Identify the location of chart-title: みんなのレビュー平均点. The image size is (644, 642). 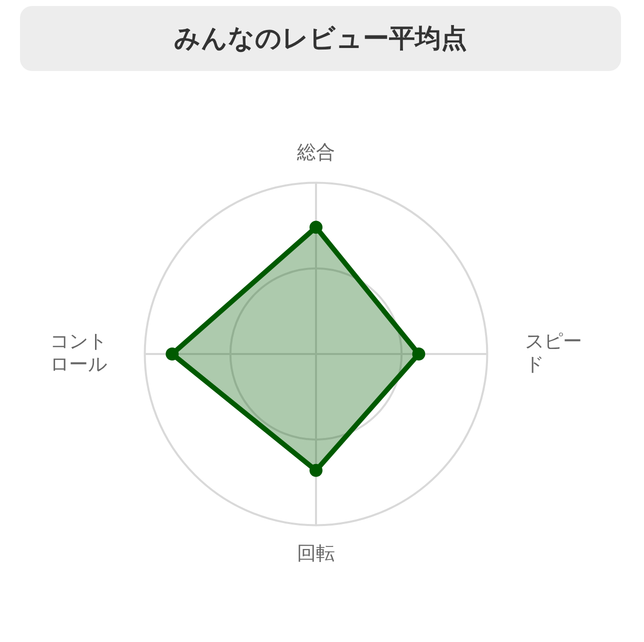
(320, 39).